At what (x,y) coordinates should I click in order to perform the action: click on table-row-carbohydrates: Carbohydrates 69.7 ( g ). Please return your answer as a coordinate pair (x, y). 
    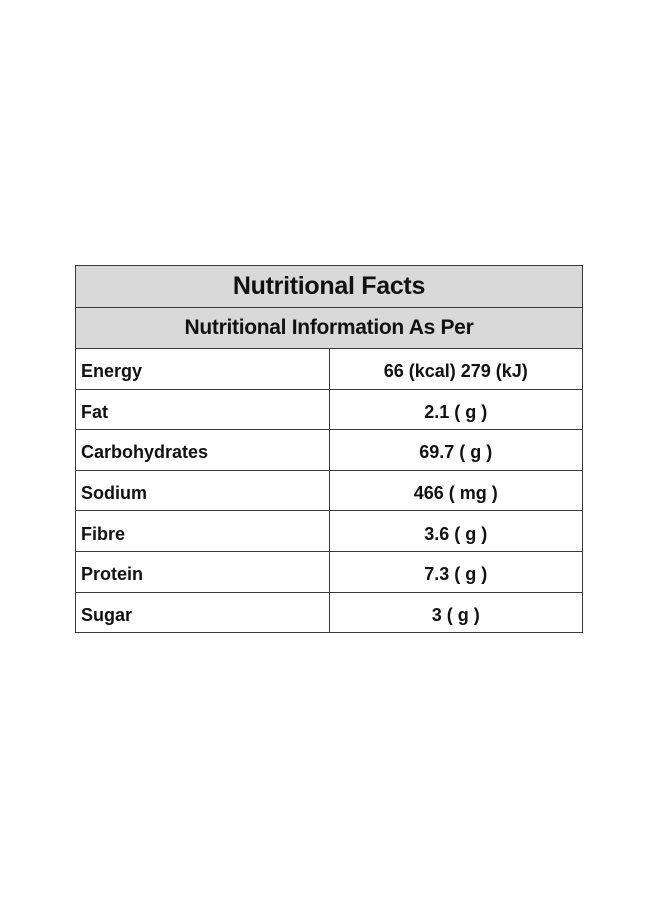
    Looking at the image, I should click on (329, 450).